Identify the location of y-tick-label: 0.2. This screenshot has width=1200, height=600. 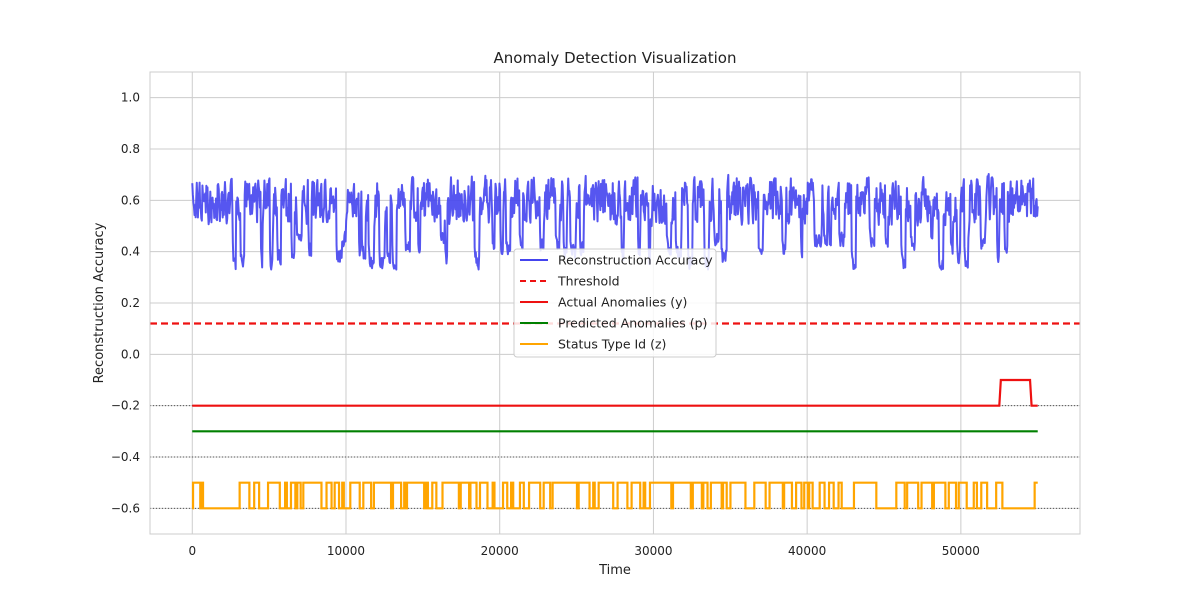
(130, 303).